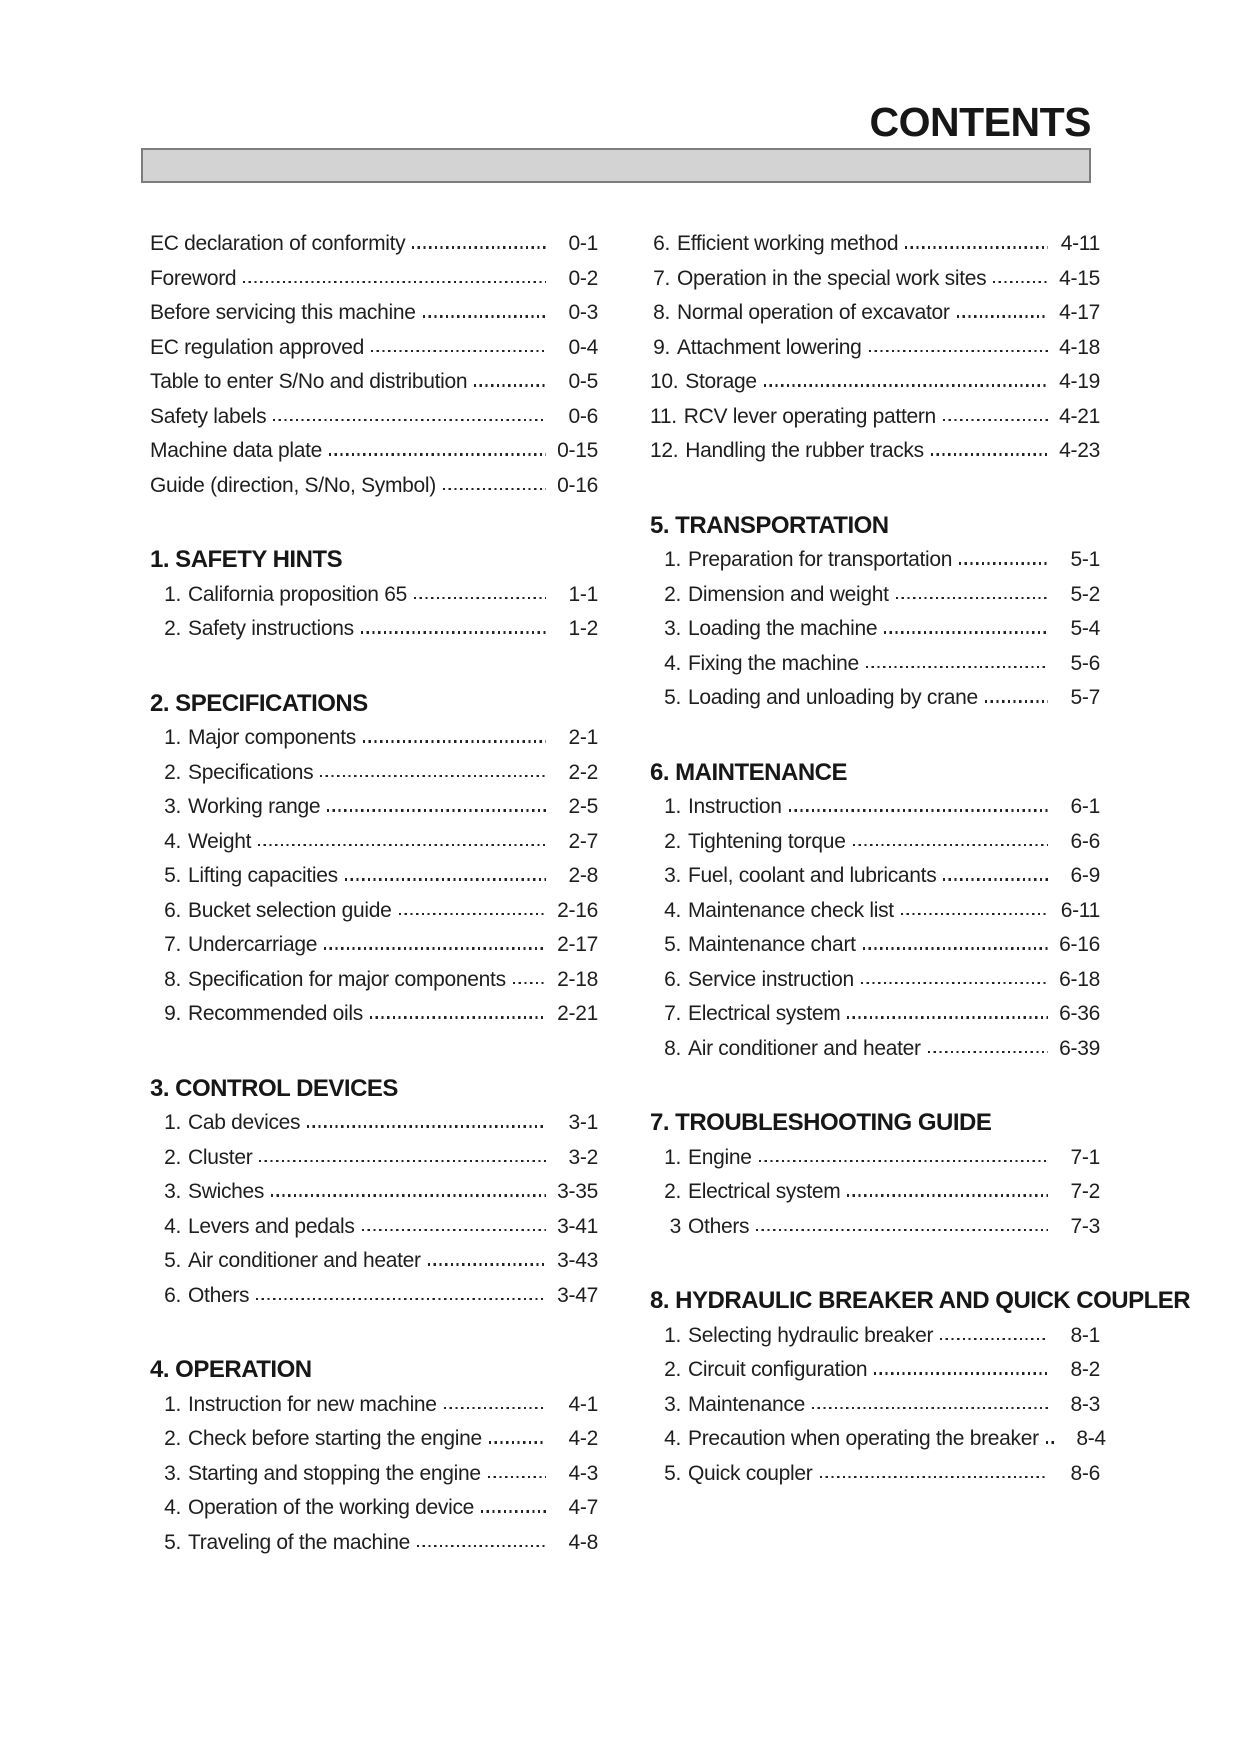  I want to click on toc-entry-page: 8-4, so click(1091, 1438).